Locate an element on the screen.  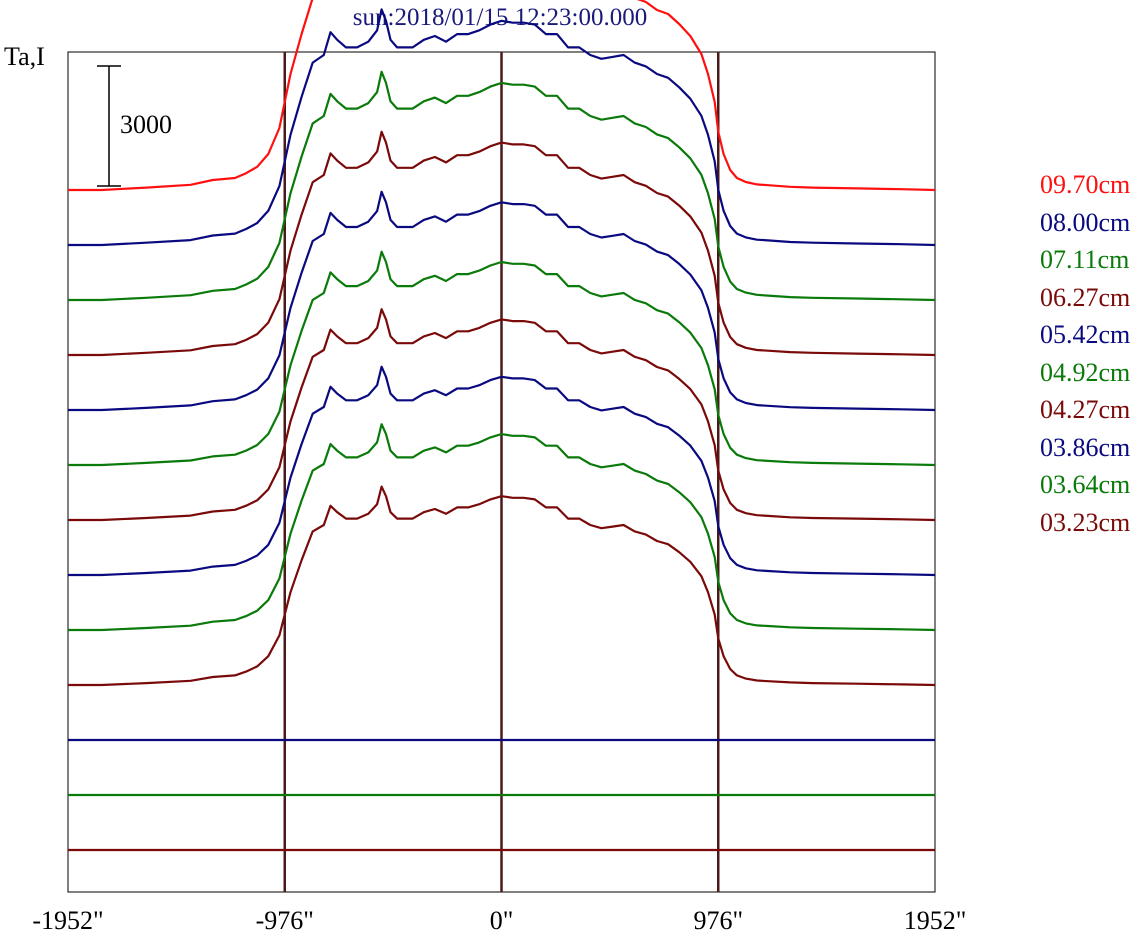
legend-entry: 07.11cm is located at coordinates (1085, 259).